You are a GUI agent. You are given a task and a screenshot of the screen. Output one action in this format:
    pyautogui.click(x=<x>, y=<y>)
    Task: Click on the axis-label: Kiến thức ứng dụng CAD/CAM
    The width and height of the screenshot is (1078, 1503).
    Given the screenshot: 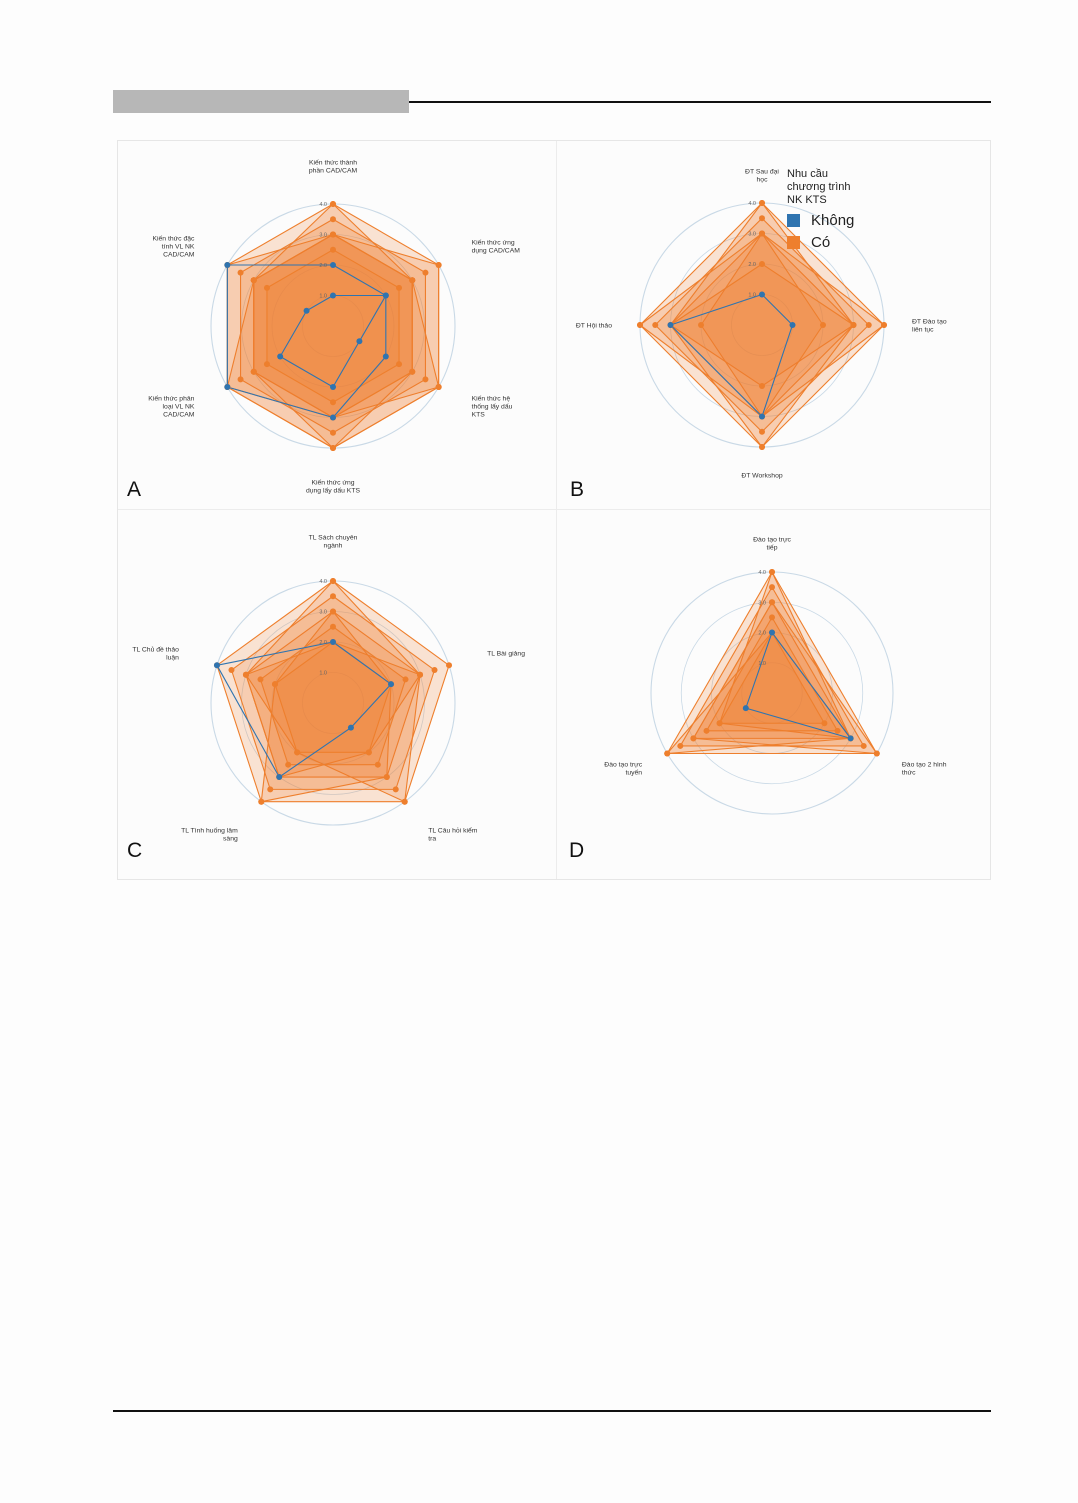 What is the action you would take?
    pyautogui.click(x=496, y=246)
    